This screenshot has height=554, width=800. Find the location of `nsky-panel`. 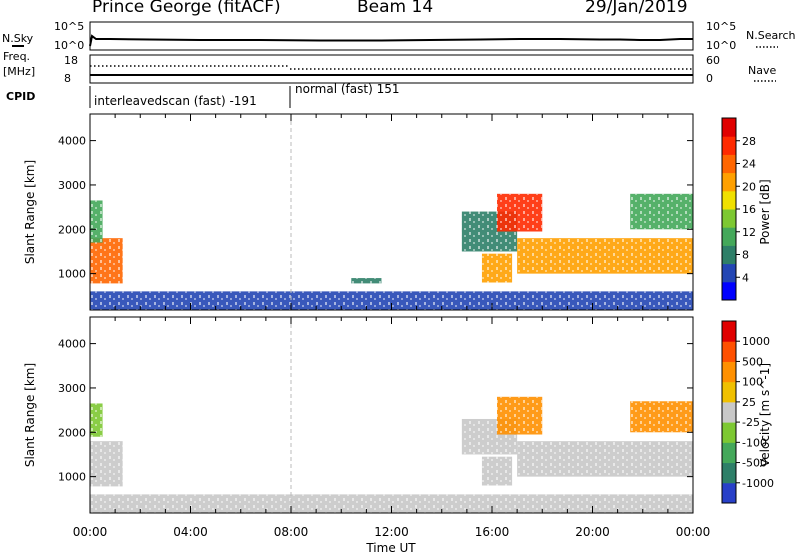

nsky-panel is located at coordinates (391, 36).